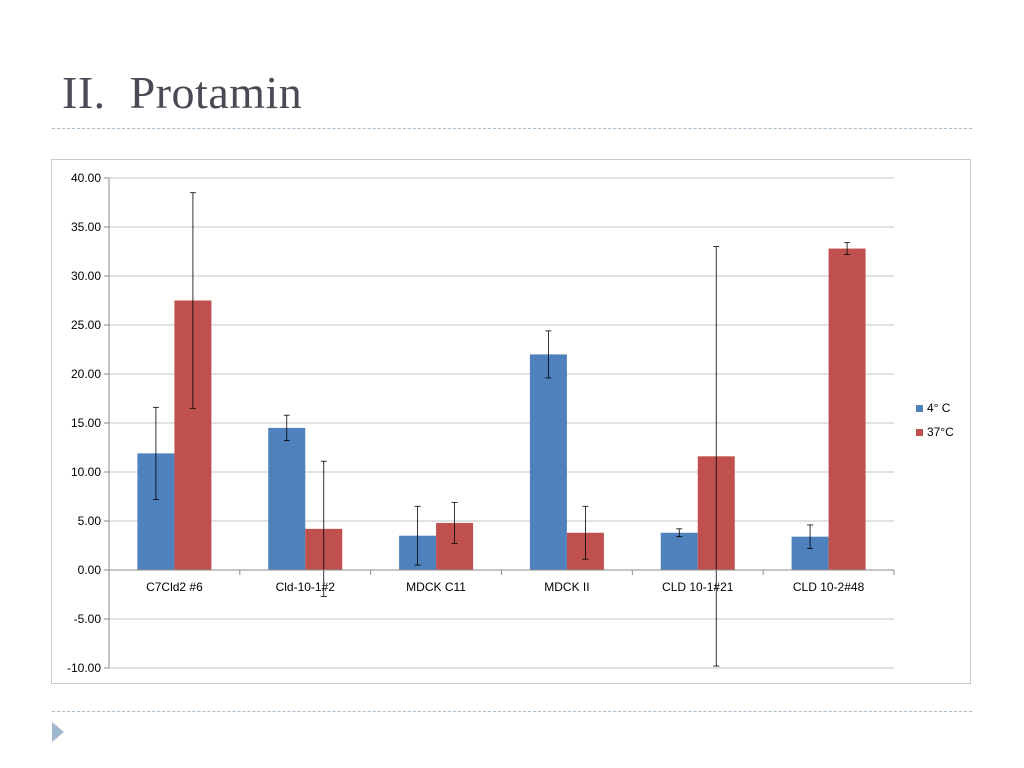 The height and width of the screenshot is (768, 1024). Describe the element at coordinates (566, 587) in the screenshot. I see `category-label: MDCK II` at that location.